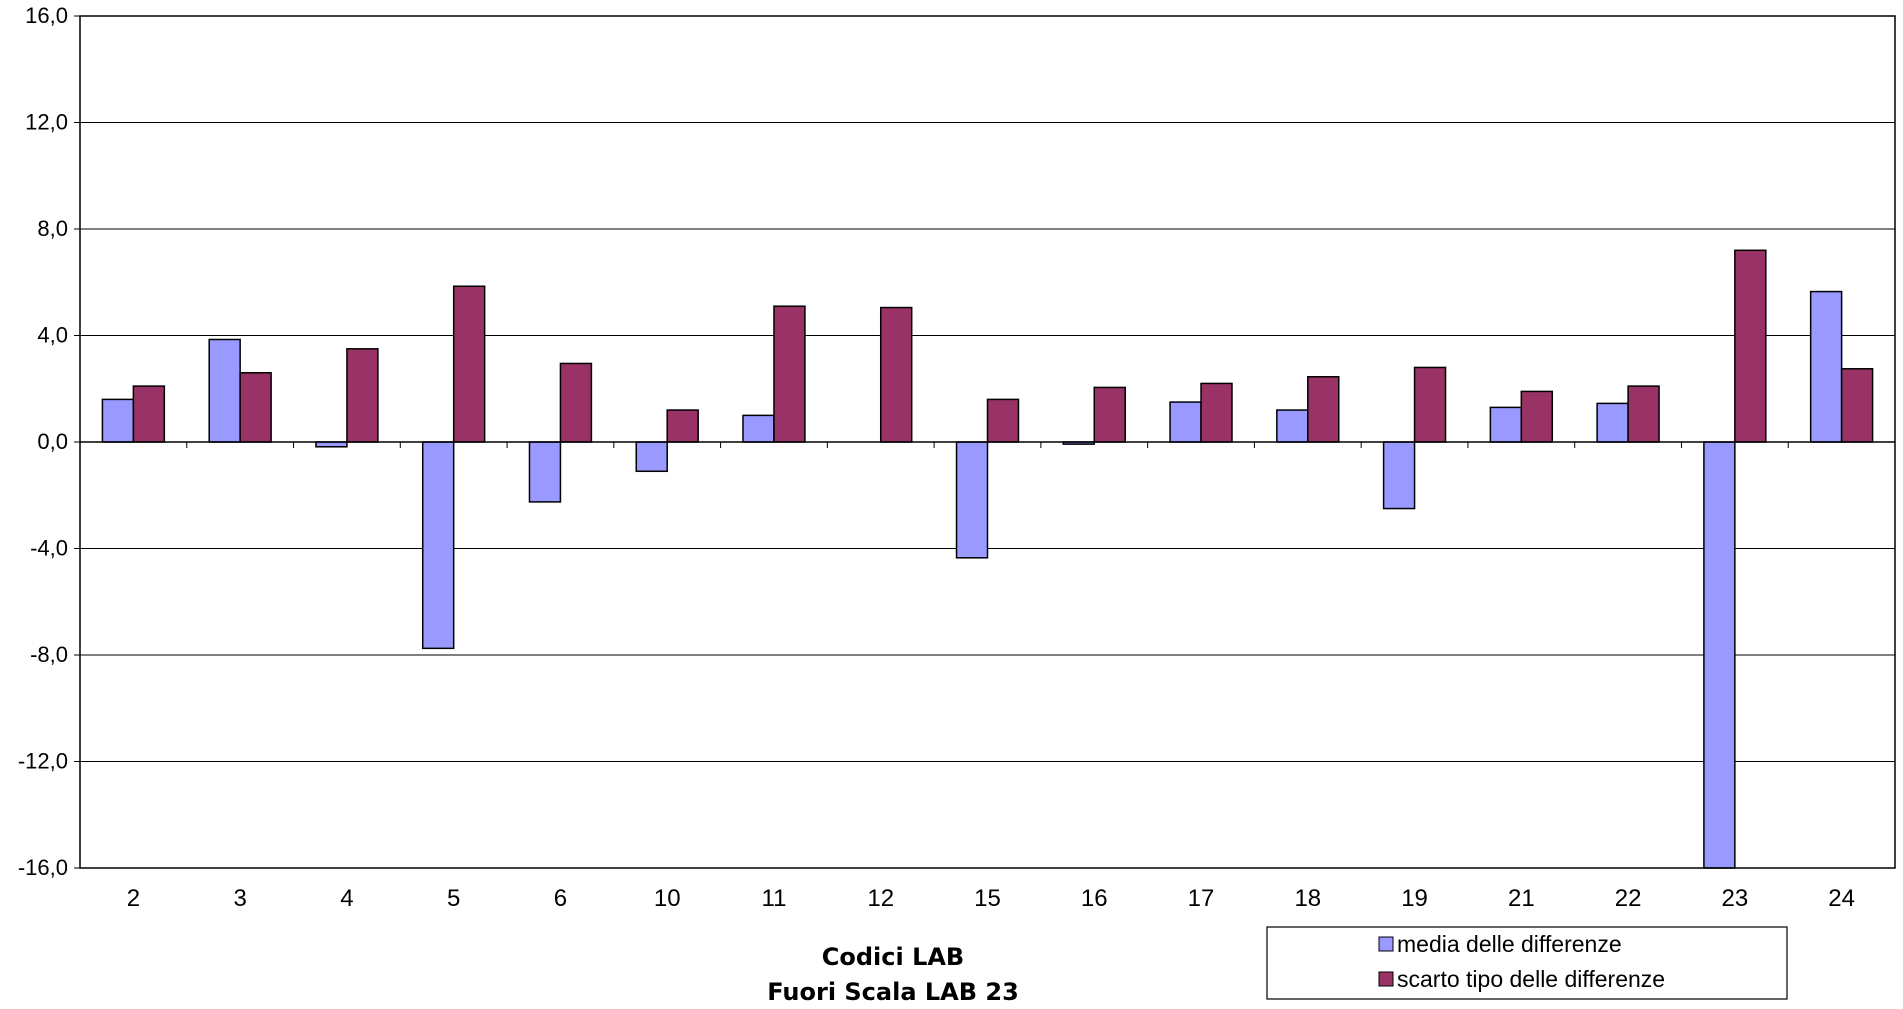  I want to click on x-category-label: 12, so click(880, 898).